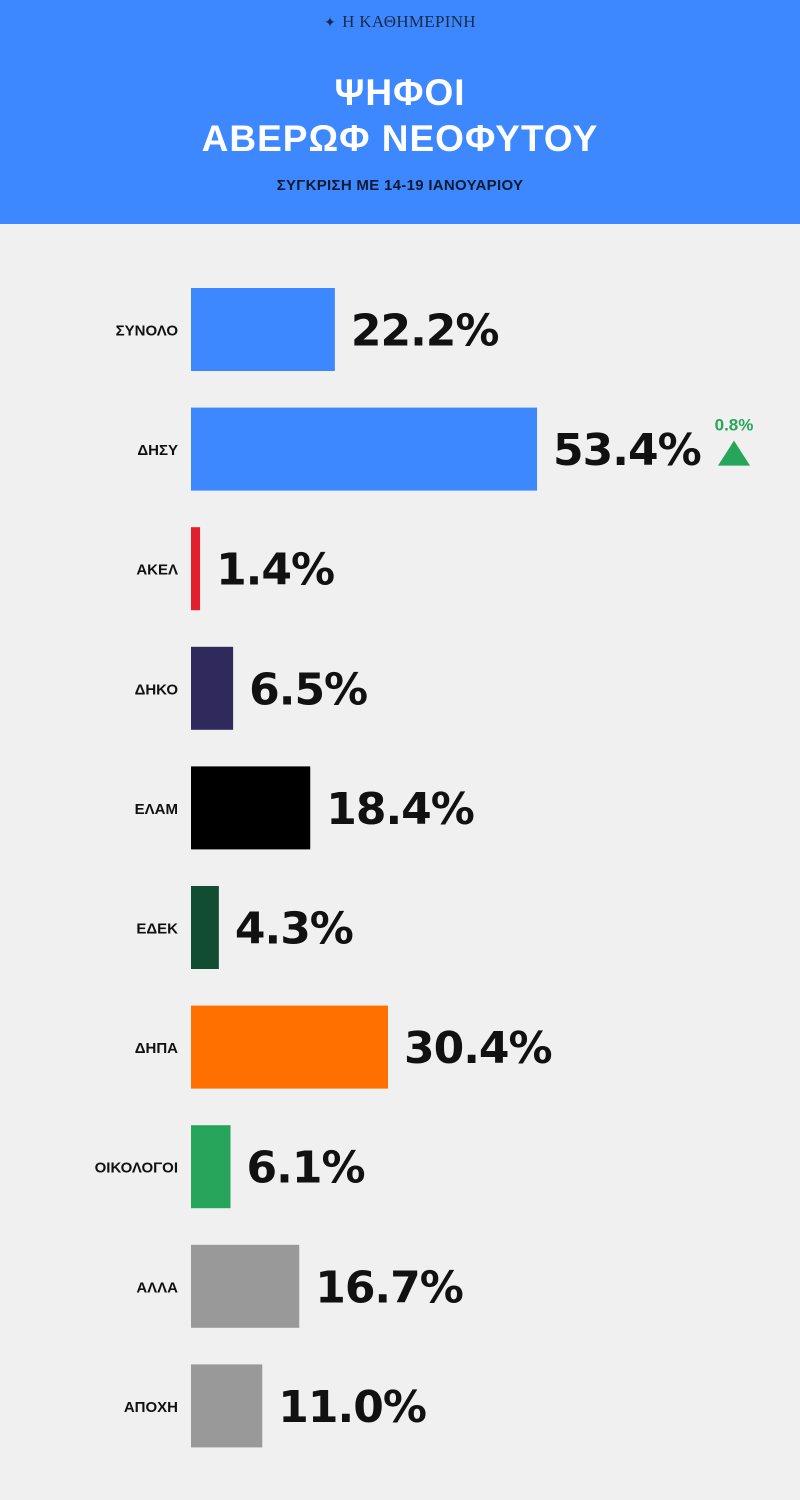 This screenshot has height=1500, width=800. I want to click on change-label: 0.8%, so click(734, 425).